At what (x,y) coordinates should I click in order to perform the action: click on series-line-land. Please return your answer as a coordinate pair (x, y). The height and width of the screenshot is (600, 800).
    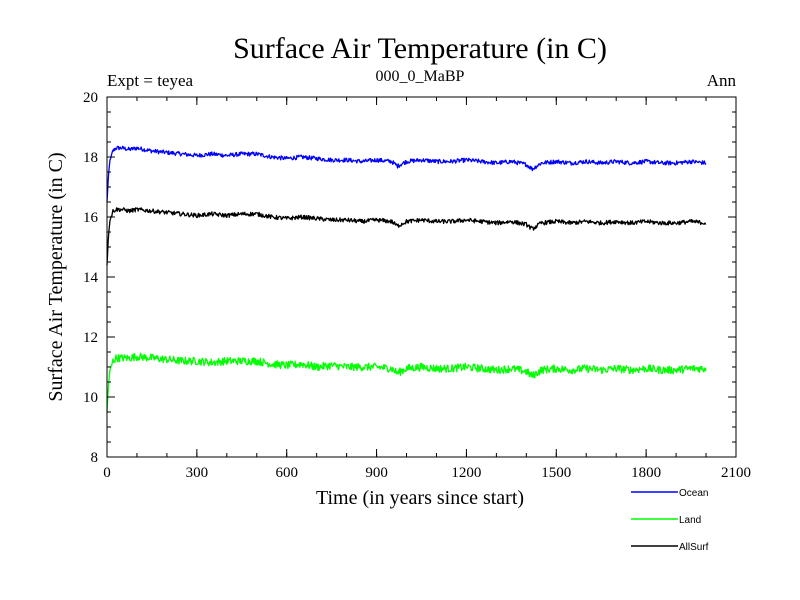
    Looking at the image, I should click on (406, 382).